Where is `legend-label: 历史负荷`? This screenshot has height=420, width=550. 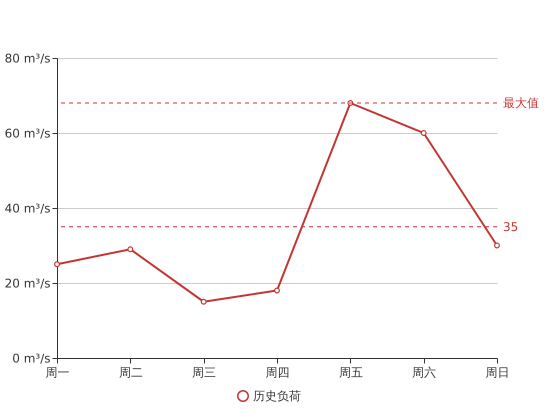 legend-label: 历史负荷 is located at coordinates (277, 396).